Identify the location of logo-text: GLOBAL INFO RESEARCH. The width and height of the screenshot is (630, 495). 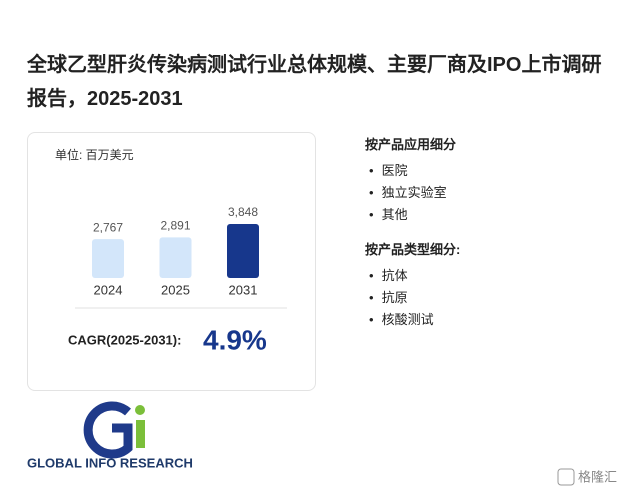
(110, 462).